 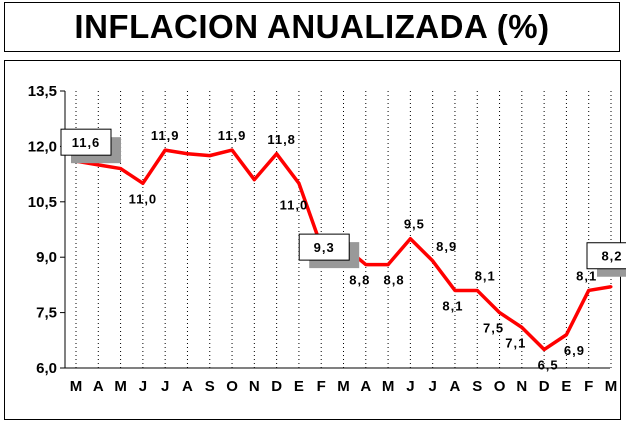 I want to click on y-tick-label: 9,0, so click(x=46, y=257).